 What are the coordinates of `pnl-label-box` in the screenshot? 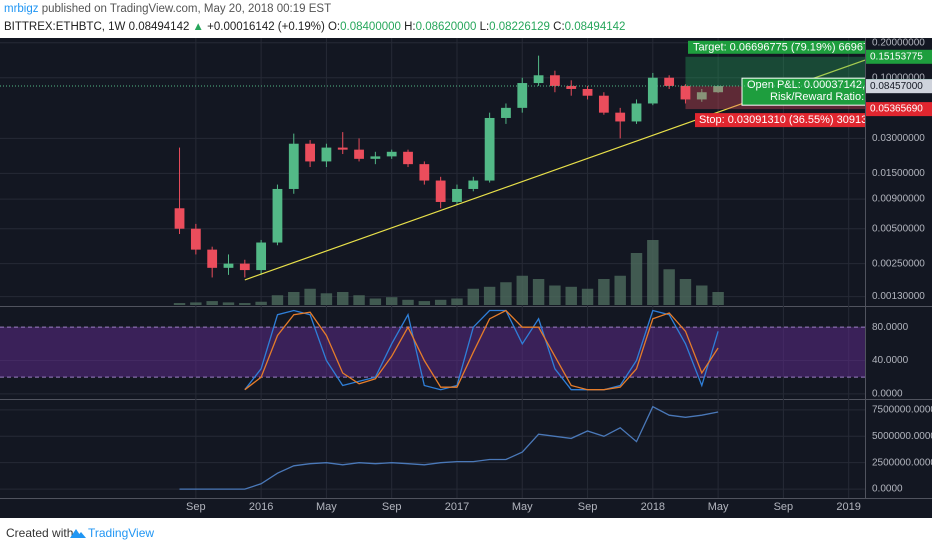 It's located at (803, 91).